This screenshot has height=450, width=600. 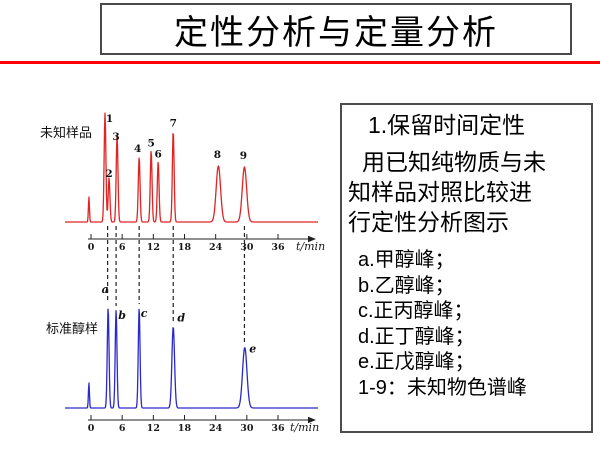 I want to click on svg-text: 1, so click(x=109, y=119).